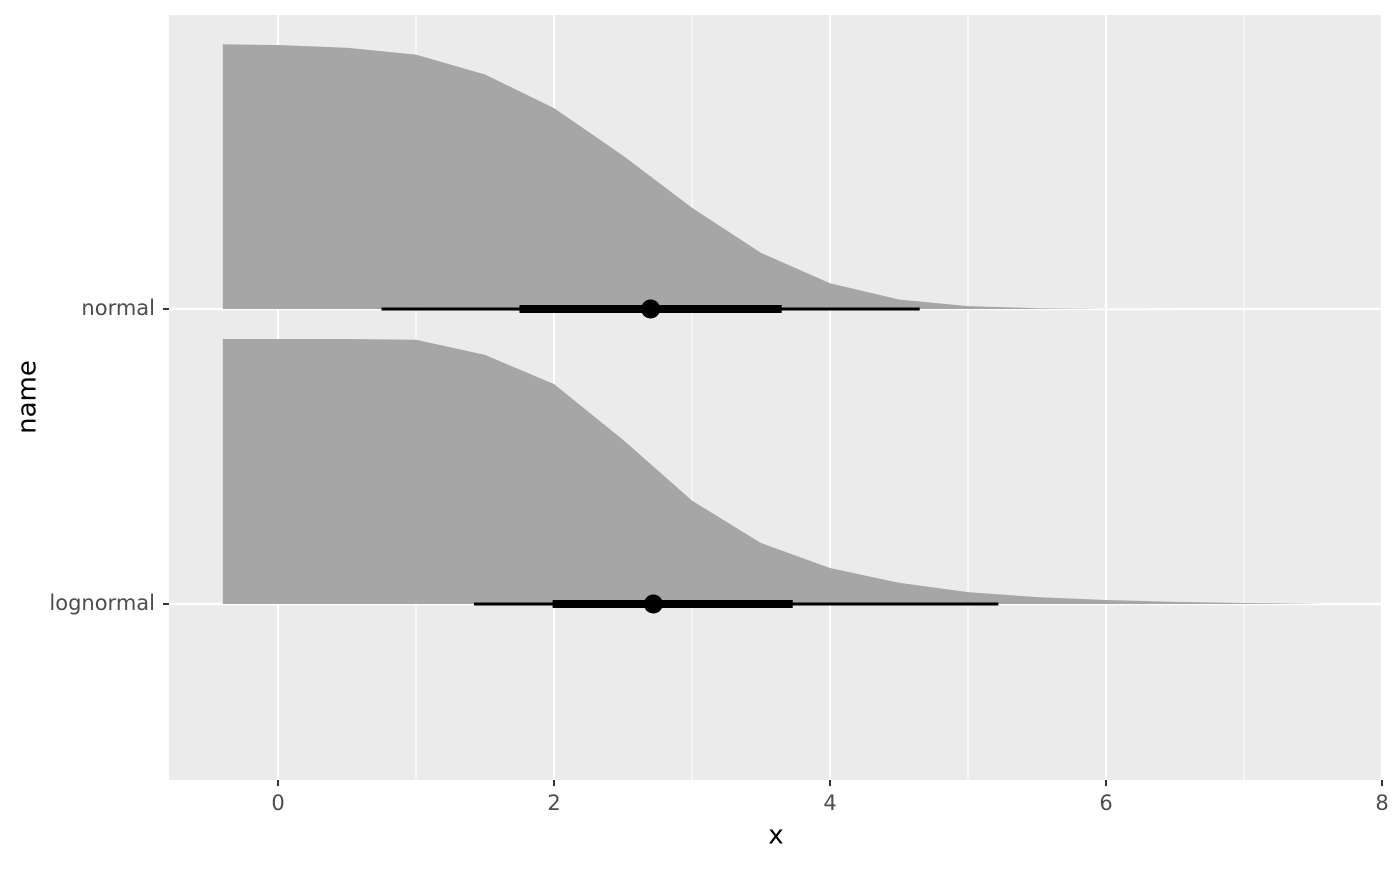 This screenshot has width=1400, height=870. I want to click on y-tick-label: normal, so click(118, 308).